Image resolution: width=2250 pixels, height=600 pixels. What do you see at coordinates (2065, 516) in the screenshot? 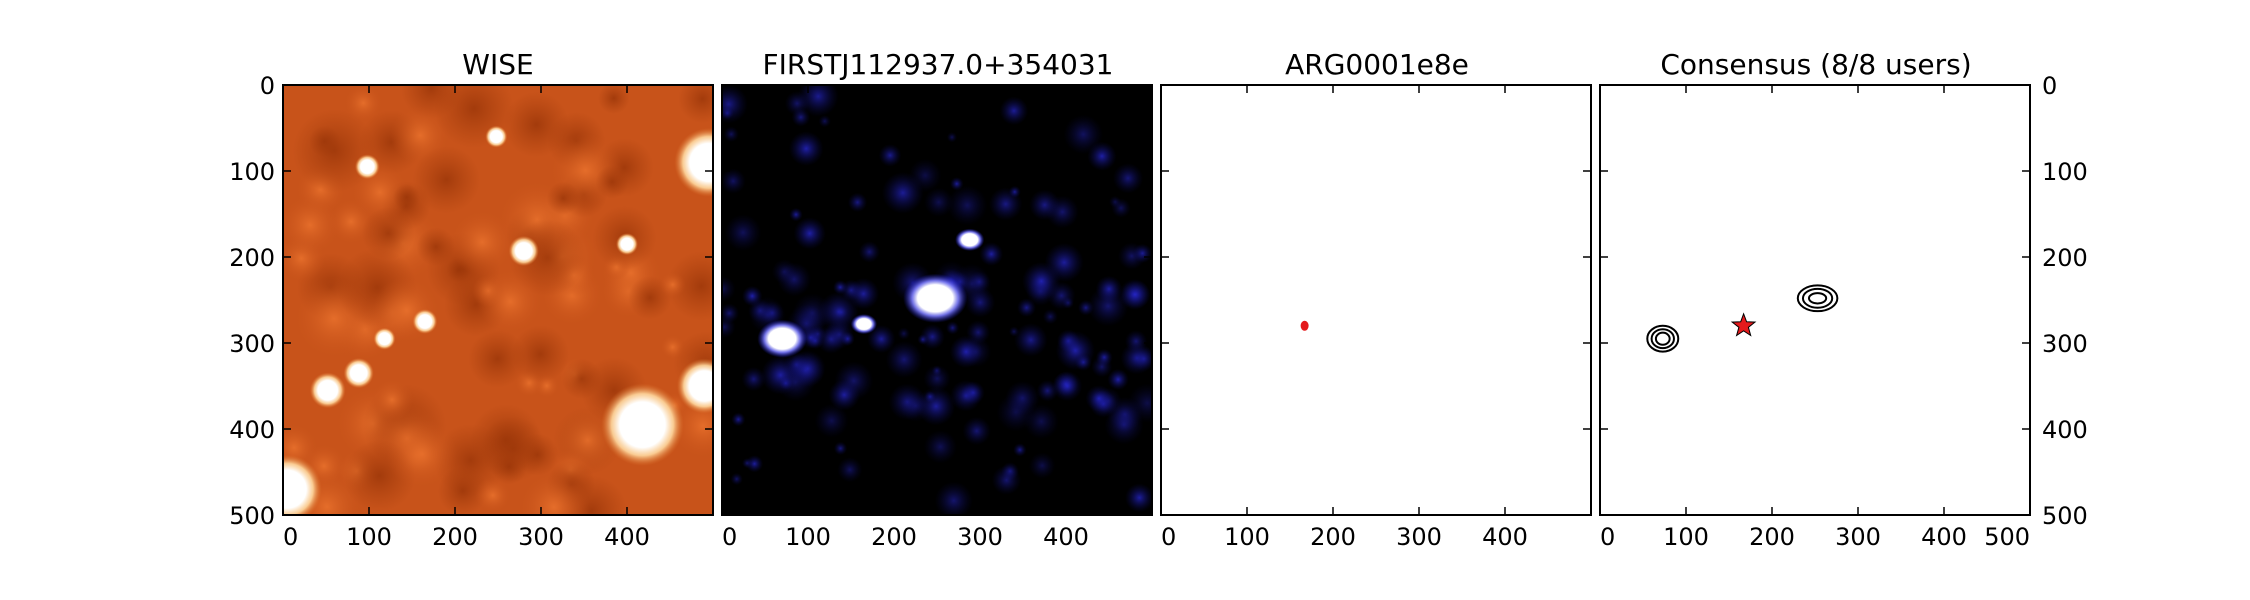
I see `y-tick-label: 500` at bounding box center [2065, 516].